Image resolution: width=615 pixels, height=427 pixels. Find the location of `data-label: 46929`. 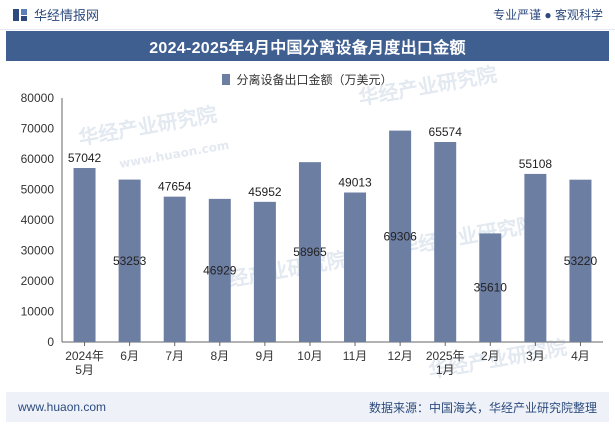

data-label: 46929 is located at coordinates (220, 270).